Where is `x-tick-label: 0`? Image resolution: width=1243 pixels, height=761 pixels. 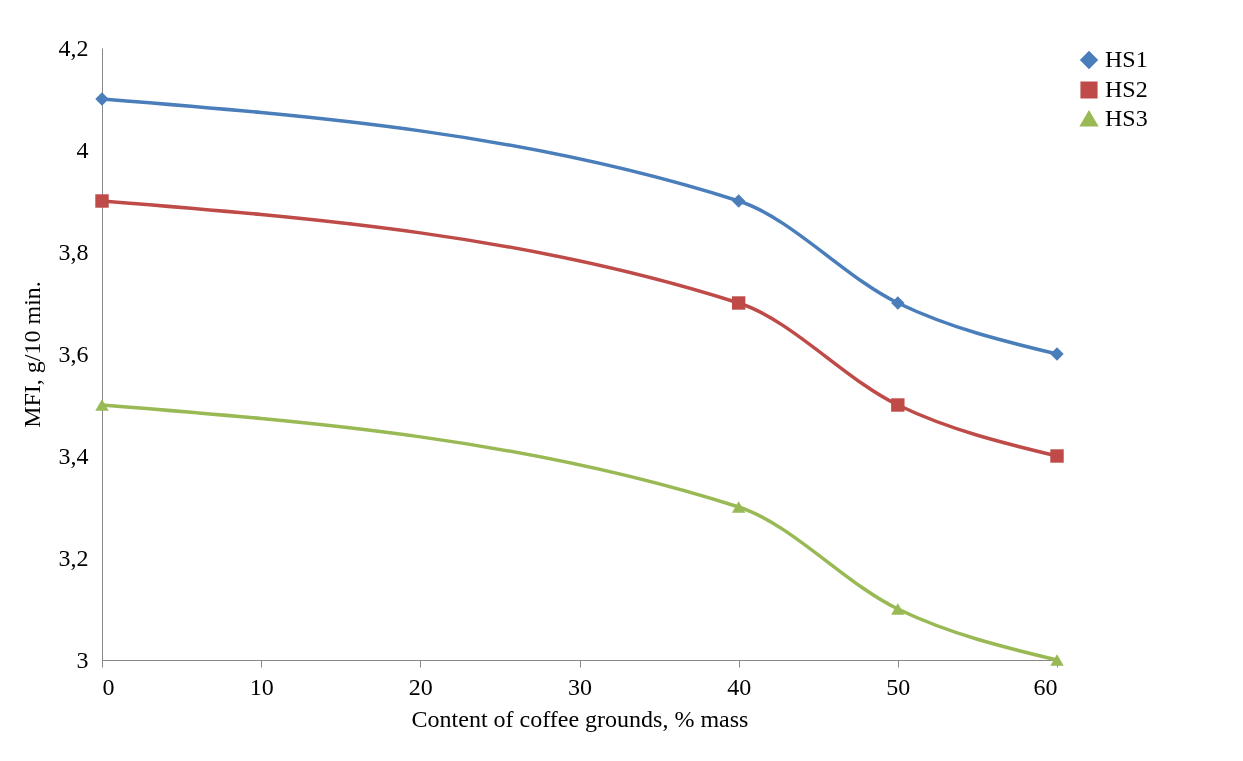
x-tick-label: 0 is located at coordinates (108, 686).